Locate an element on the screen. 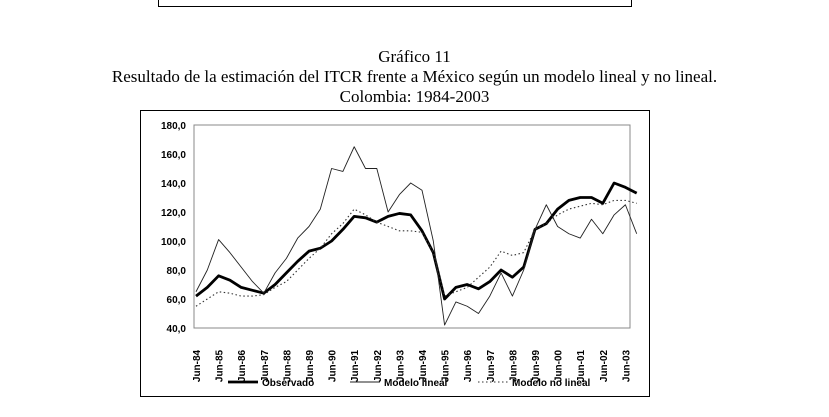 This screenshot has height=417, width=829. x-tick-label: Jun-03 is located at coordinates (626, 365).